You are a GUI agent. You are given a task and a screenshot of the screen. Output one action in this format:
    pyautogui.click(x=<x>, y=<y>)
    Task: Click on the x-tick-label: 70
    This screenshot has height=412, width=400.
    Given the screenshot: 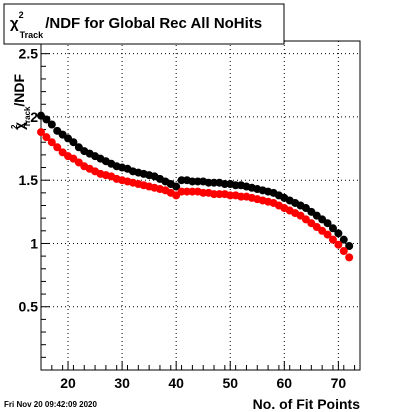 What is the action you would take?
    pyautogui.click(x=339, y=383)
    